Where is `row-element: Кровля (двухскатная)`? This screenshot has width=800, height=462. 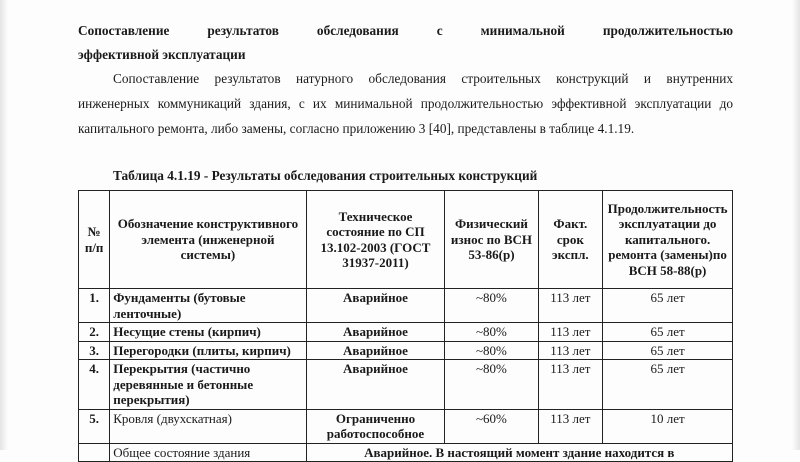
row-element: Кровля (двухскатная) is located at coordinates (208, 426).